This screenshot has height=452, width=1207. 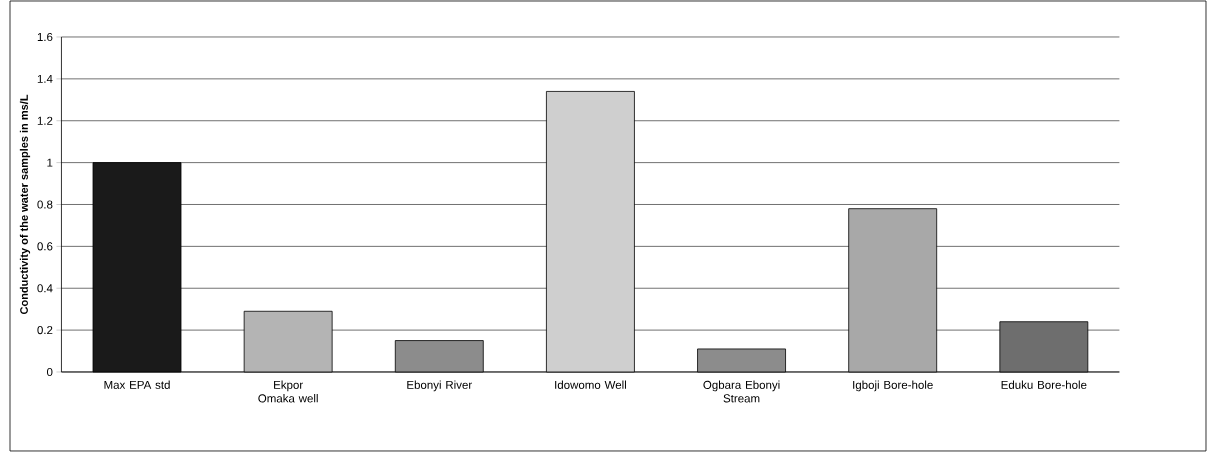 I want to click on y-tick-label: 1.6, so click(x=45, y=37).